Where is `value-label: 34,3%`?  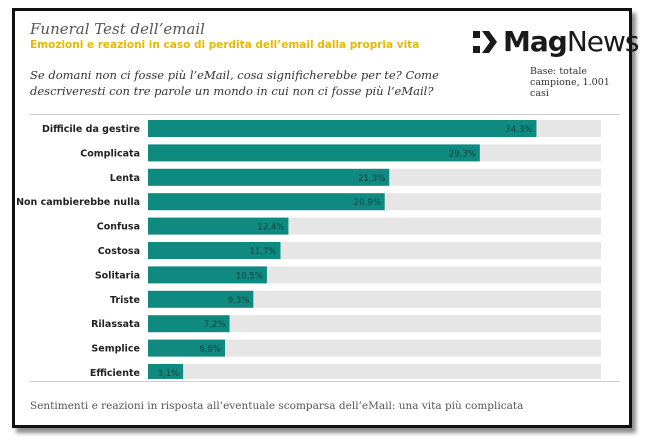 value-label: 34,3% is located at coordinates (518, 130).